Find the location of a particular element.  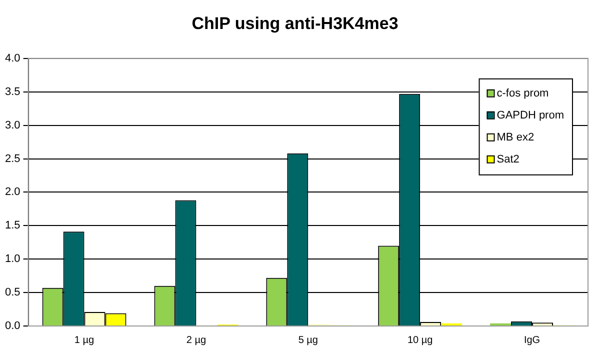

legend-label: GAPDH prom is located at coordinates (530, 115).